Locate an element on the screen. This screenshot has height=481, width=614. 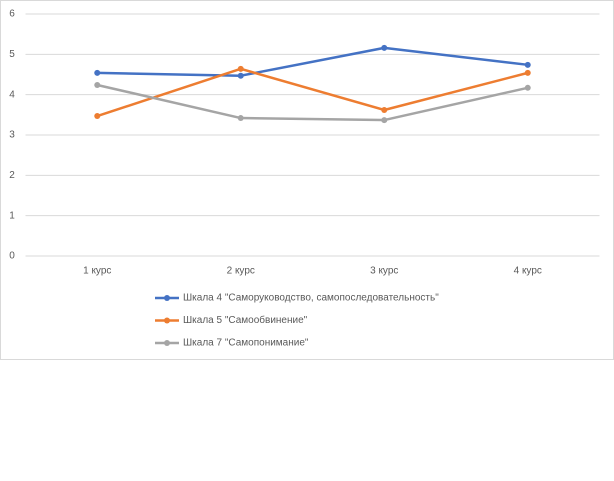
x-tick-label: 1 курс is located at coordinates (97, 271).